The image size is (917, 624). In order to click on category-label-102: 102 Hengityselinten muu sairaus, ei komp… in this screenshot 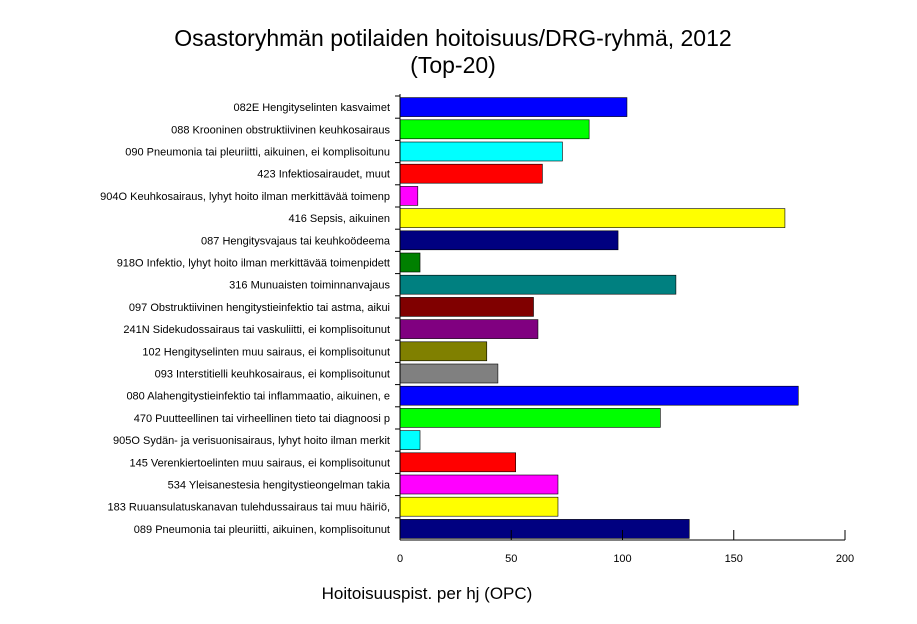, I will do `click(266, 352)`.